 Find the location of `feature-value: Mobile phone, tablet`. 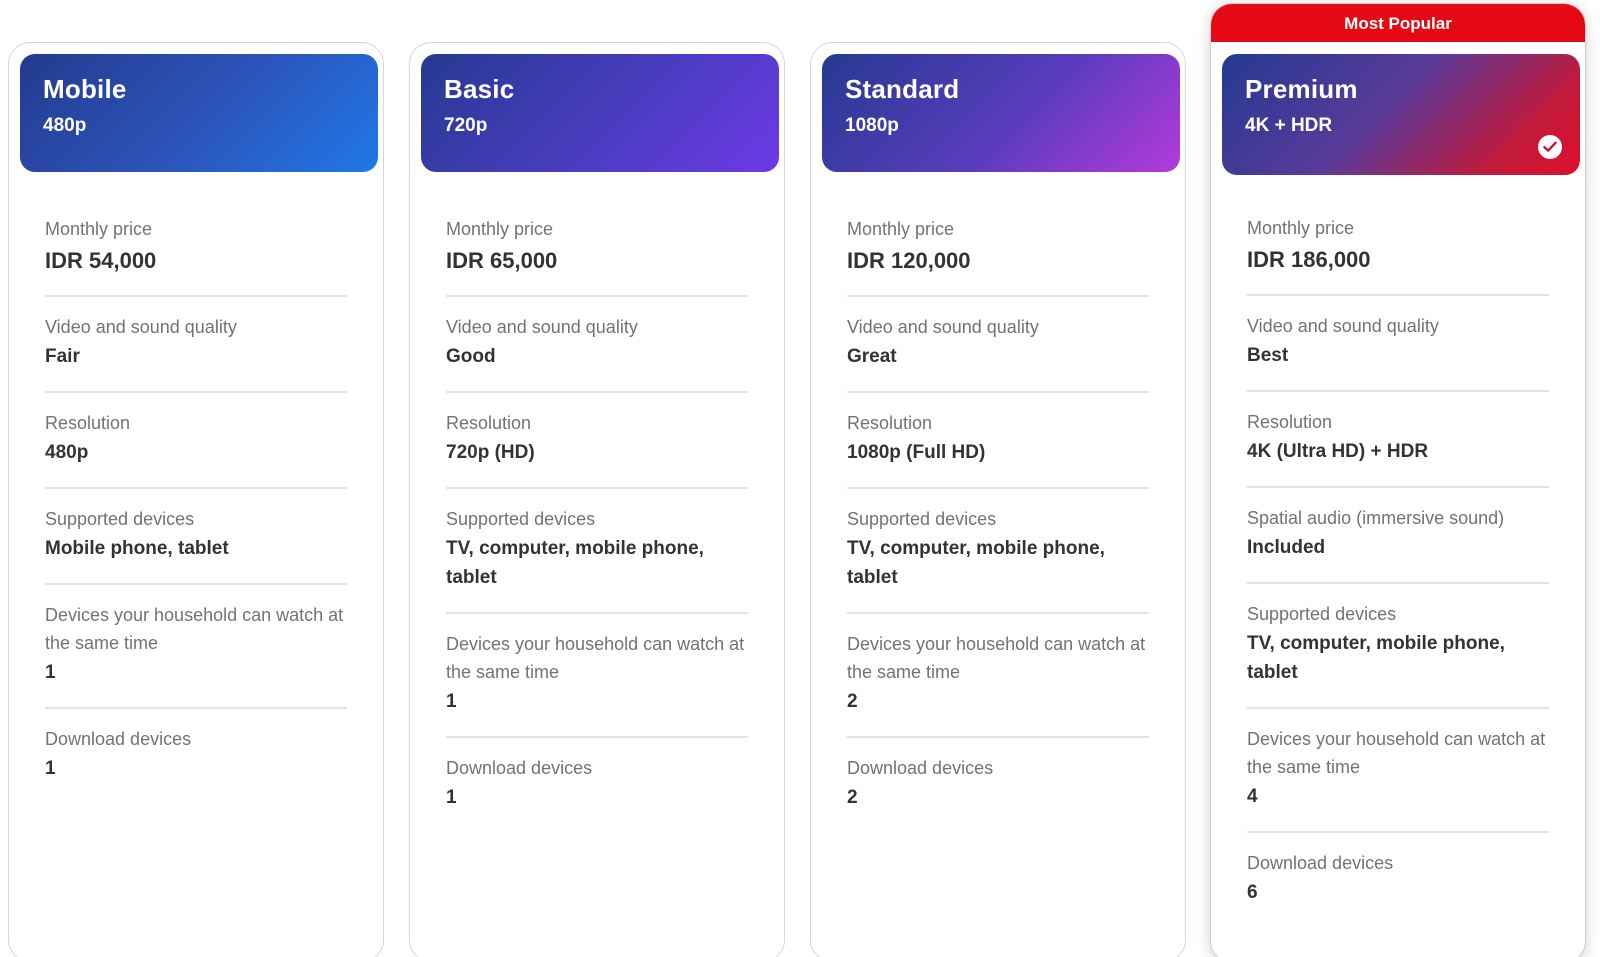

feature-value: Mobile phone, tablet is located at coordinates (137, 548).